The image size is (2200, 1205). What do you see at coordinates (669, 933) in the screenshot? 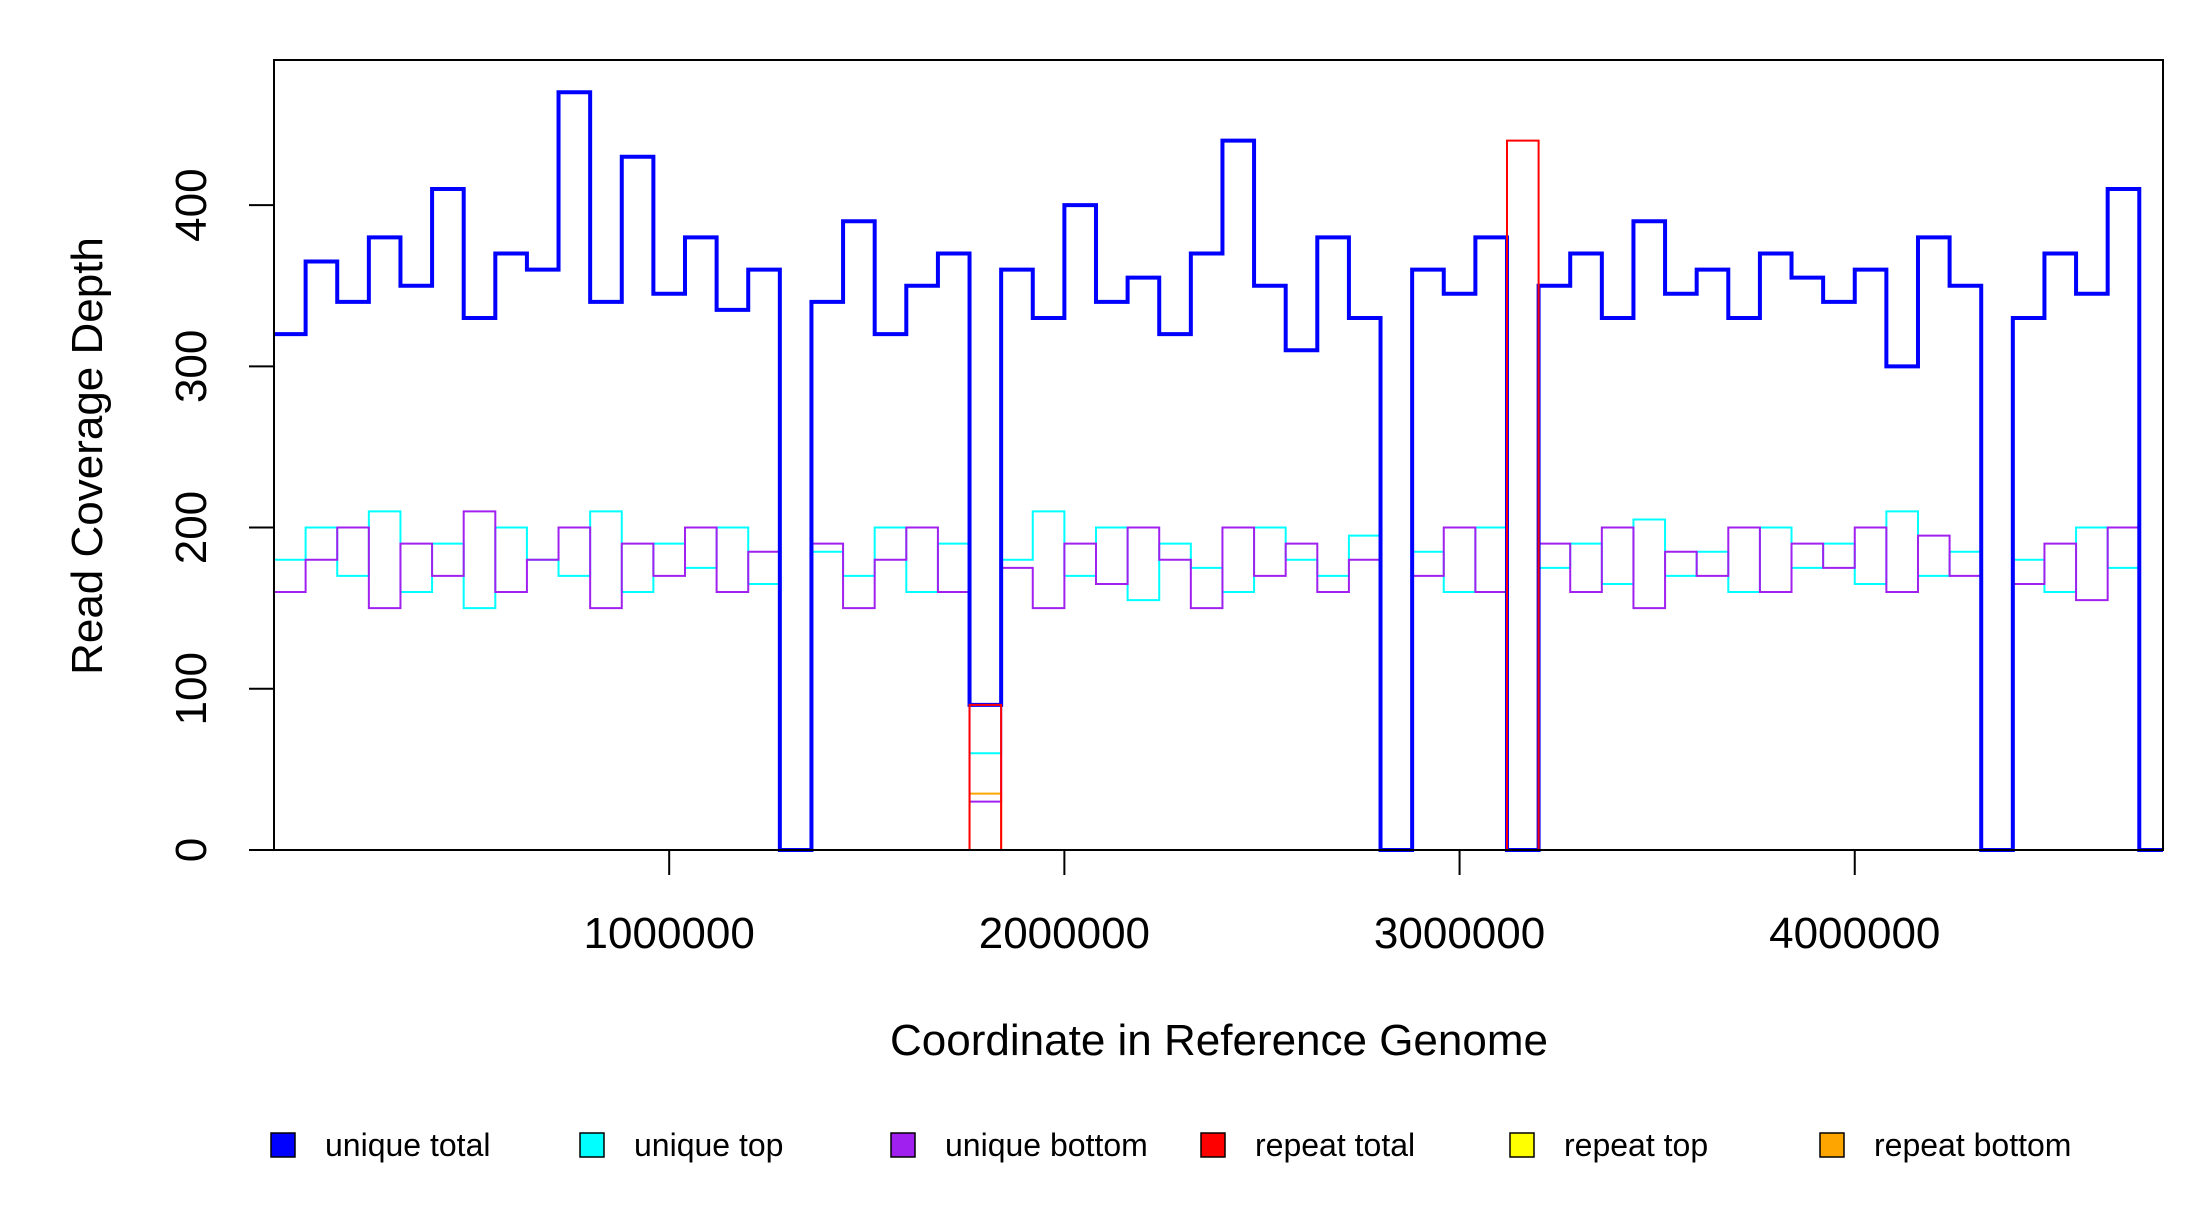
I see `x-tick-label: 1000000` at bounding box center [669, 933].